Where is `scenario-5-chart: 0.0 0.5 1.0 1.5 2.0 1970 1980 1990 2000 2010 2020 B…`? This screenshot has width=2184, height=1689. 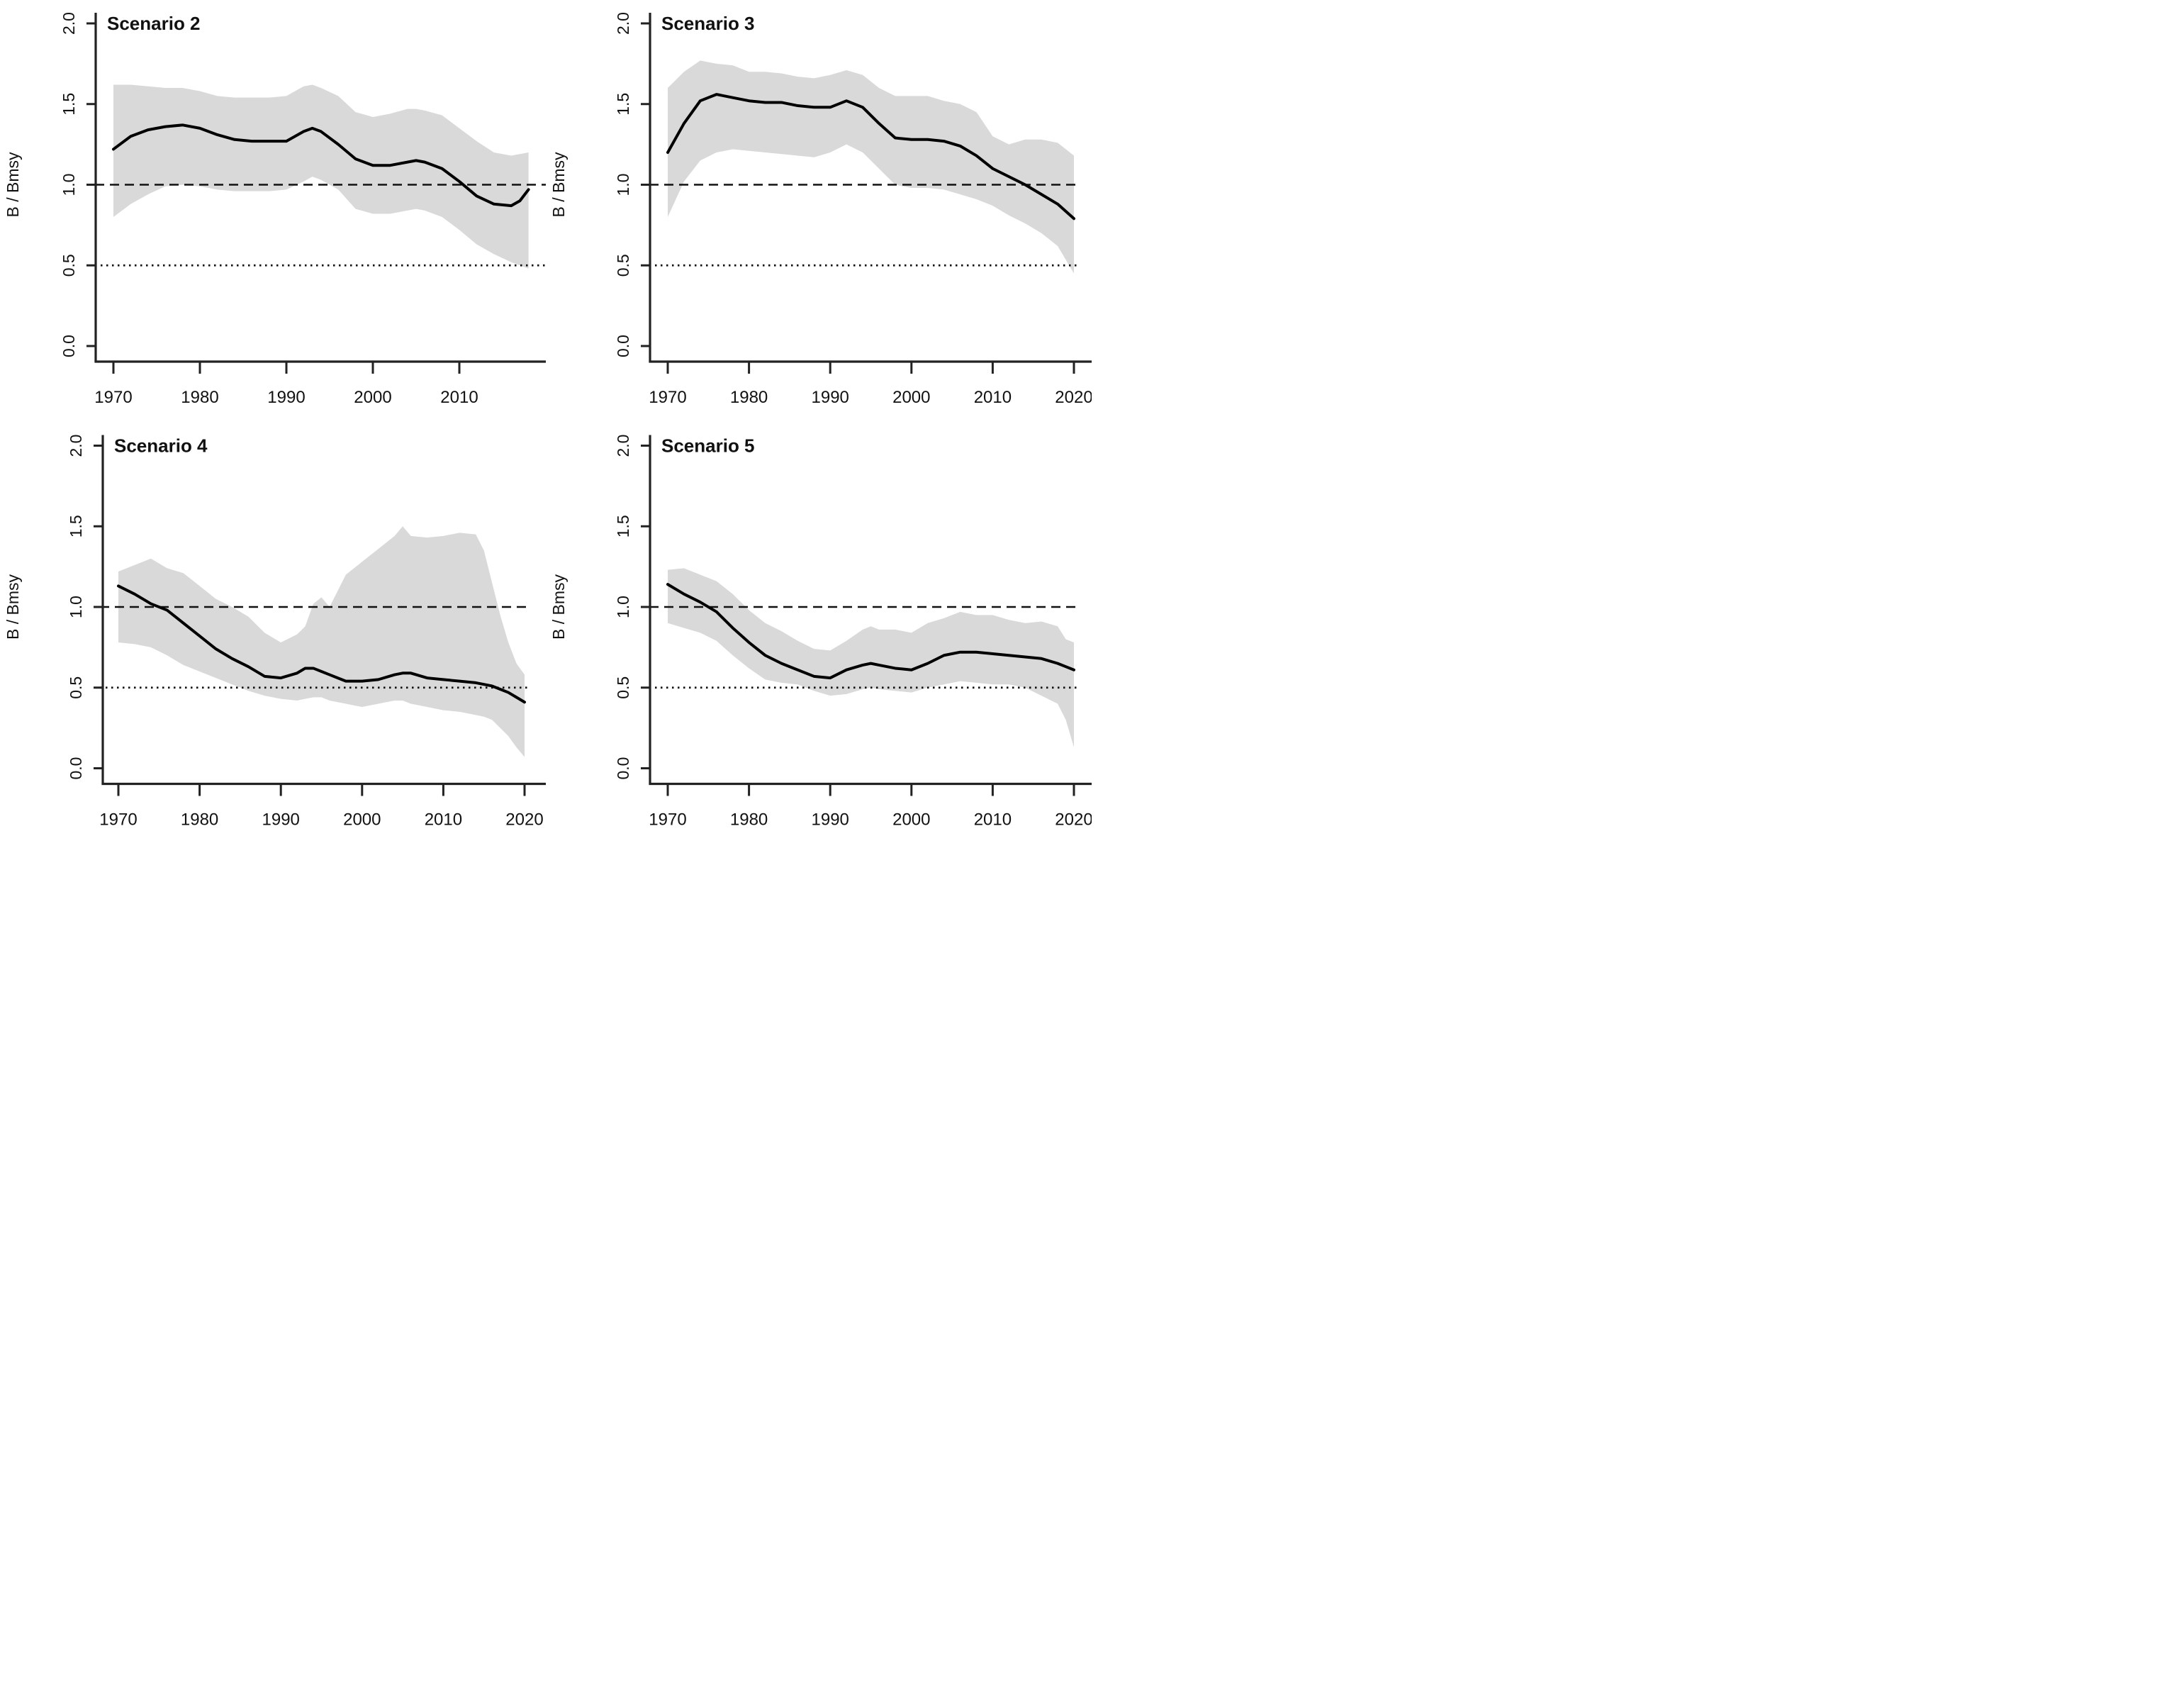
scenario-5-chart: 0.0 0.5 1.0 1.5 2.0 1970 1980 1990 2000 2010 2020 B… is located at coordinates (819, 633).